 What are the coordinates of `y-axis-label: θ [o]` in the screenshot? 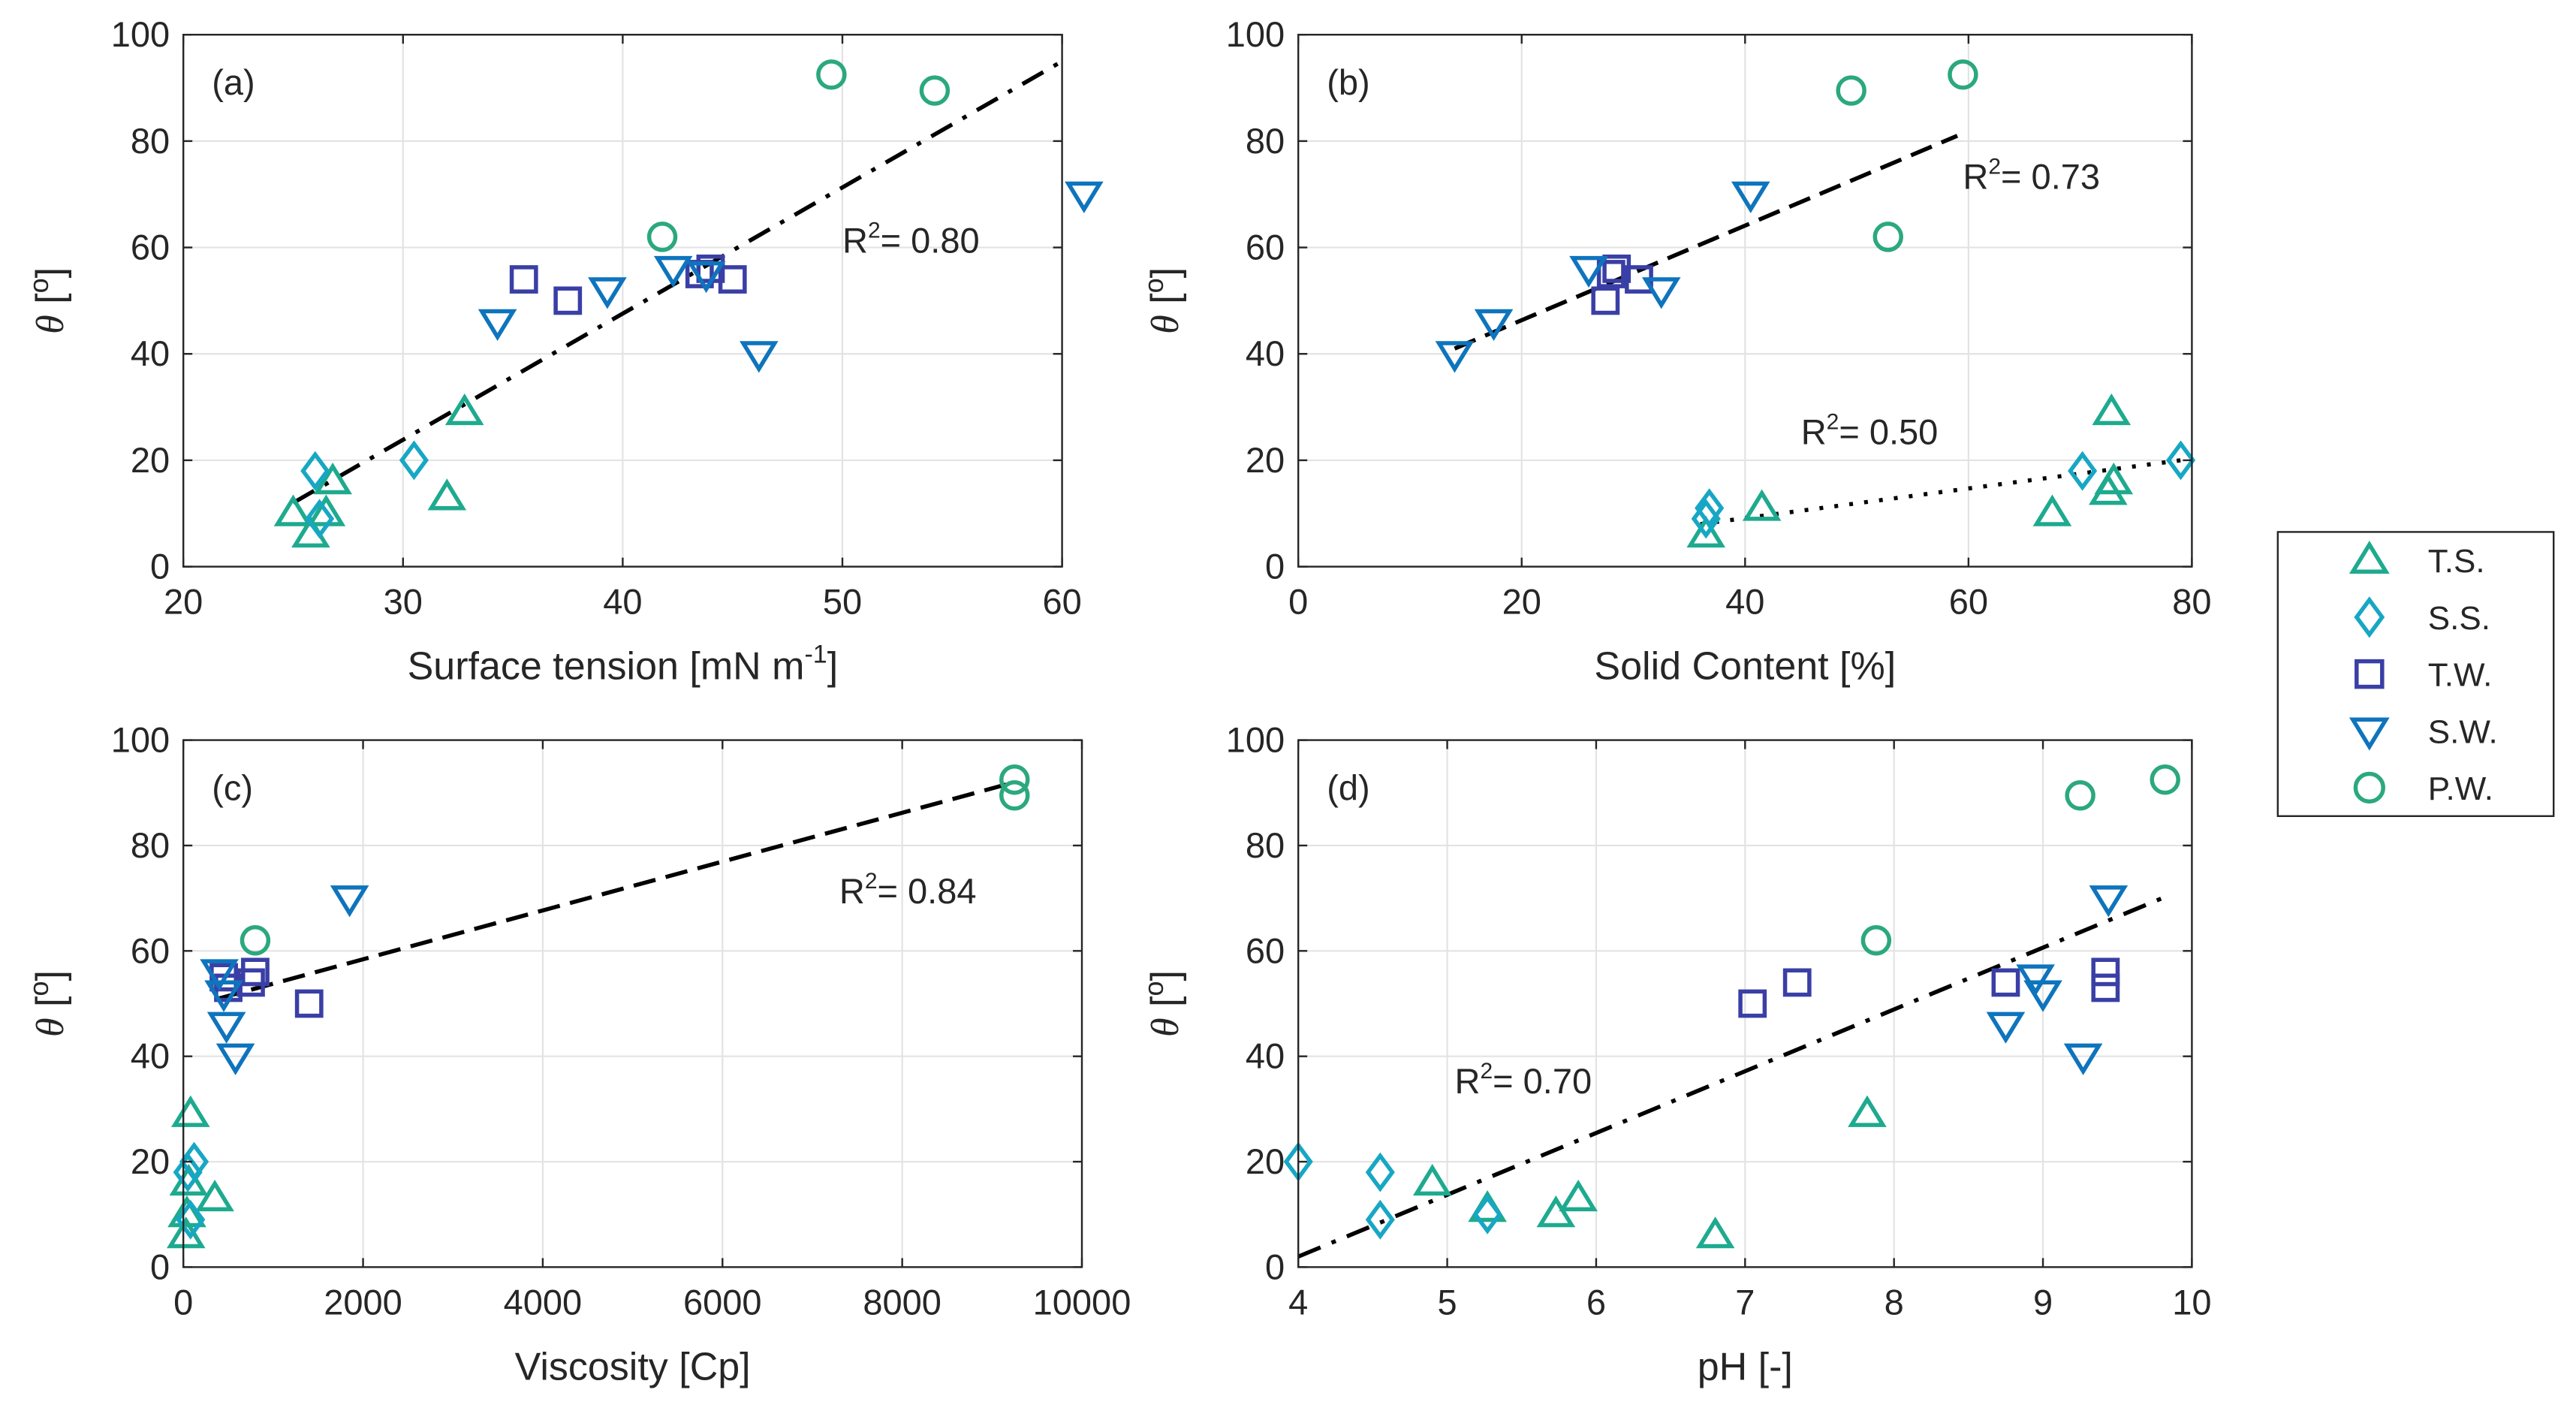 It's located at (47, 1004).